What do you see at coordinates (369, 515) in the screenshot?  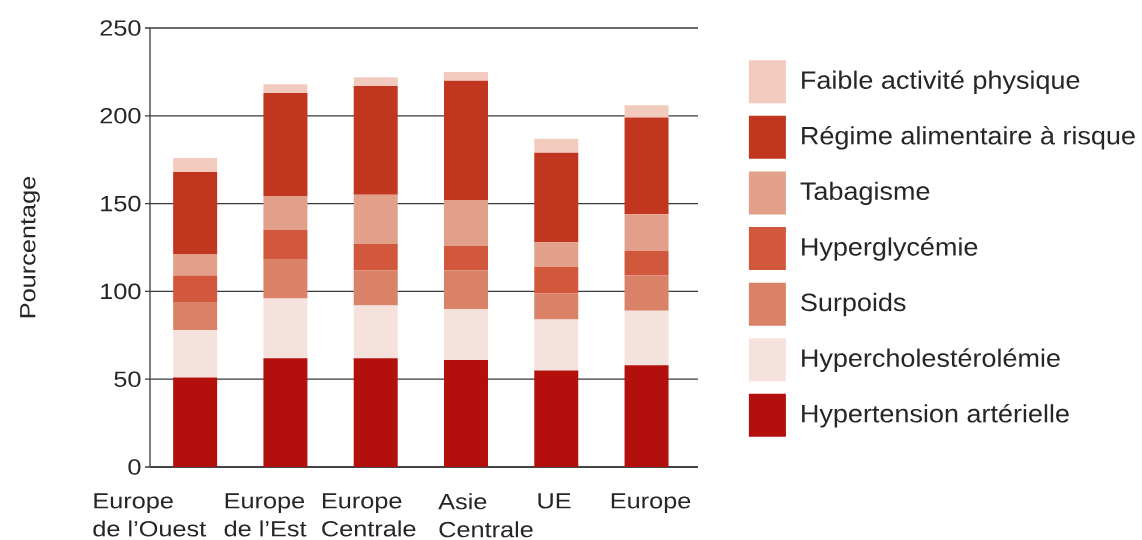 I see `x-tick-label: Europe Centrale` at bounding box center [369, 515].